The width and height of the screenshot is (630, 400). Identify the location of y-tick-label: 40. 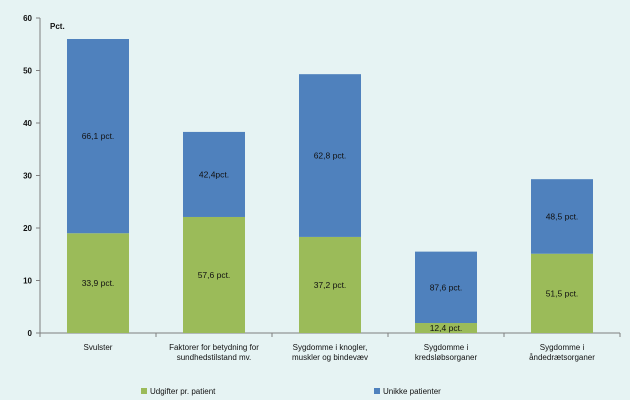
(27, 123).